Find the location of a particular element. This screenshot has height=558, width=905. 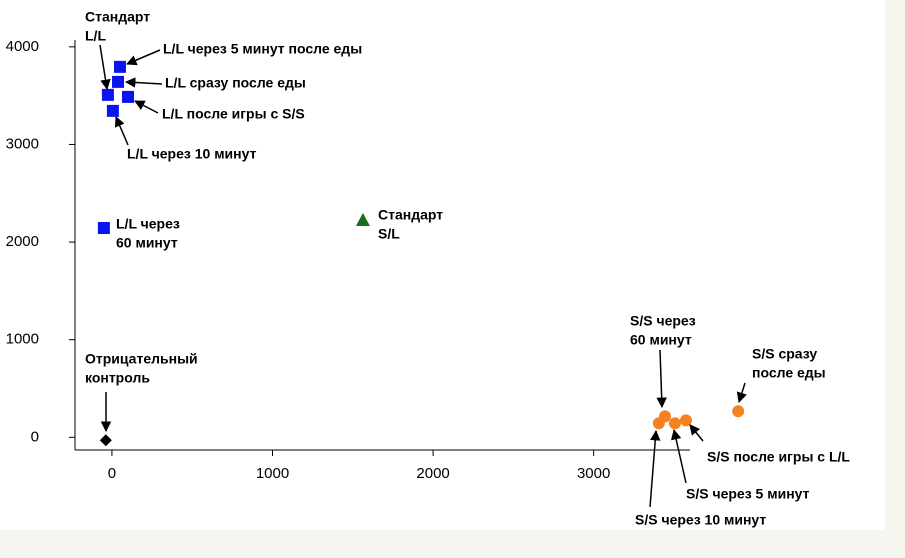

y-tick-label: 2000 is located at coordinates (22, 241).